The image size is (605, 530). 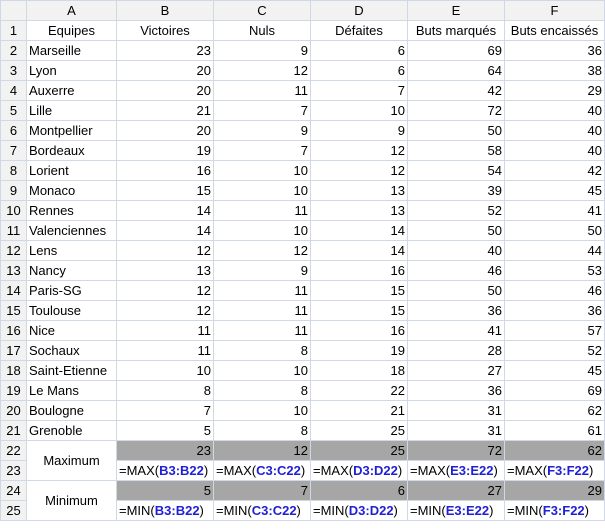 I want to click on cell-team-name: Boulogne, so click(x=71, y=410).